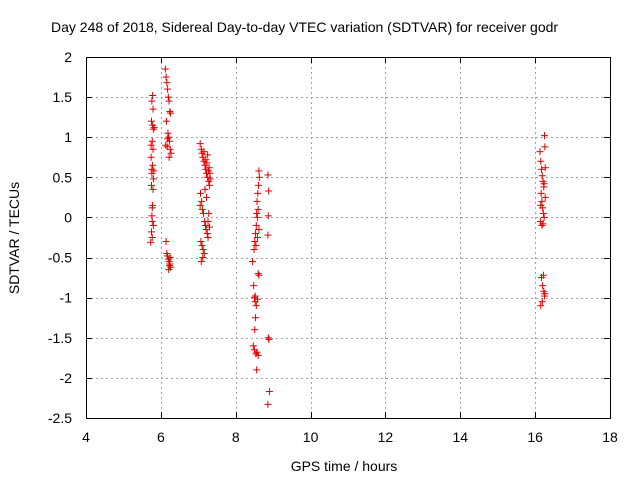 The width and height of the screenshot is (640, 480). Describe the element at coordinates (60, 418) in the screenshot. I see `y-tick-label: -2.5` at that location.